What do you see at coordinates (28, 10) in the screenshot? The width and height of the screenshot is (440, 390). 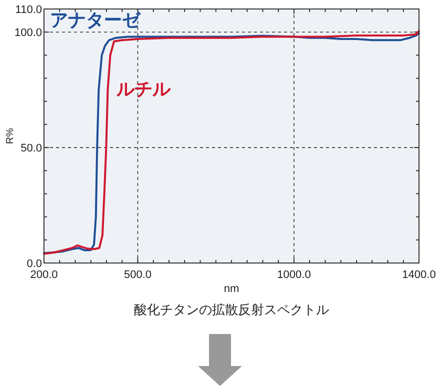 I see `y-tick-label: 110.0` at bounding box center [28, 10].